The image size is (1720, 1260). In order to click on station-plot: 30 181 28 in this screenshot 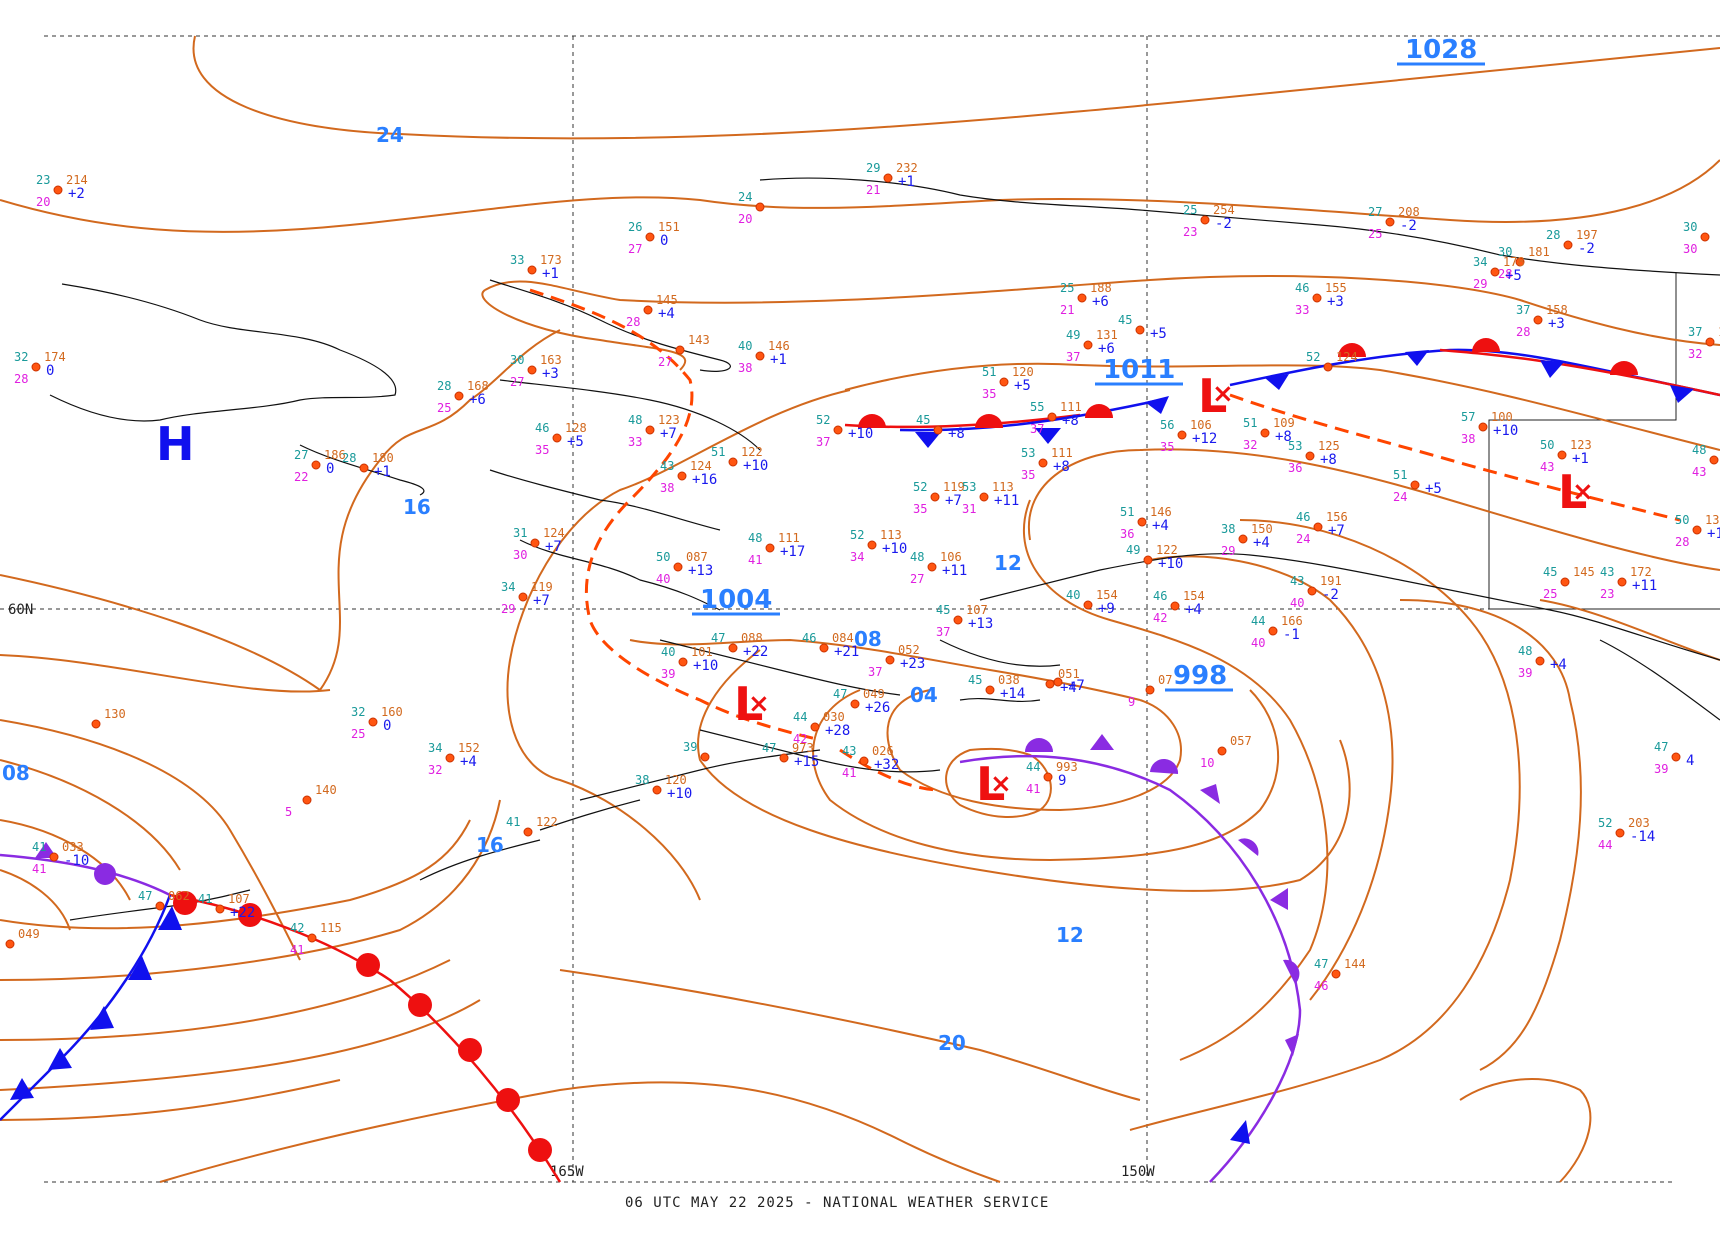, I will do `click(1524, 263)`.